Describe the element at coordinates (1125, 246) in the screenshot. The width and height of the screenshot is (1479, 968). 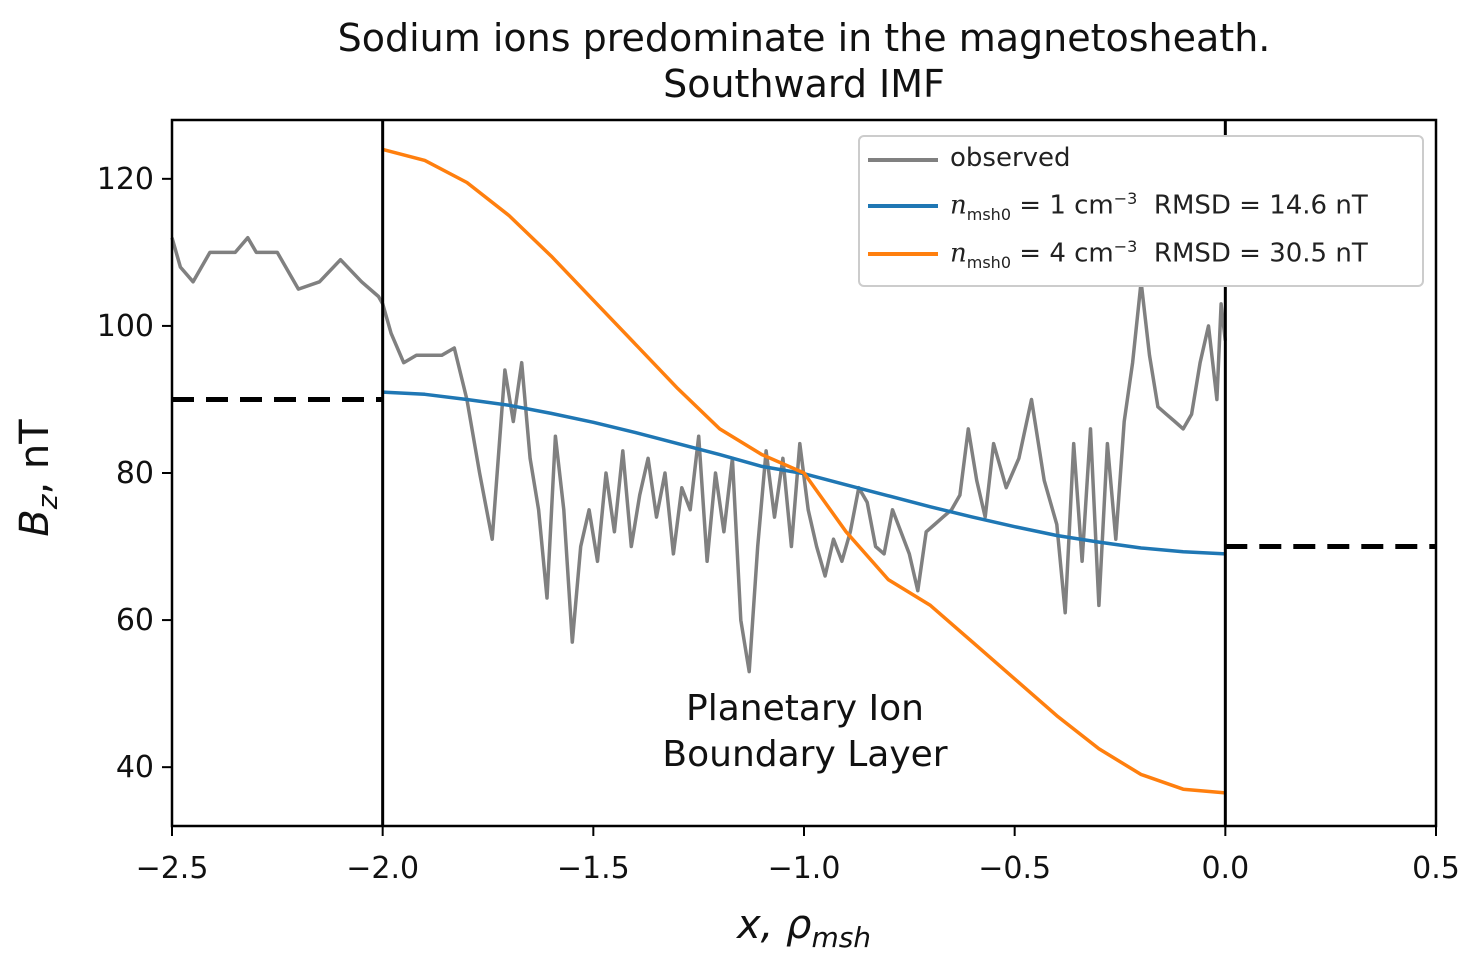
I see `legend-orange-sup: −3` at that location.